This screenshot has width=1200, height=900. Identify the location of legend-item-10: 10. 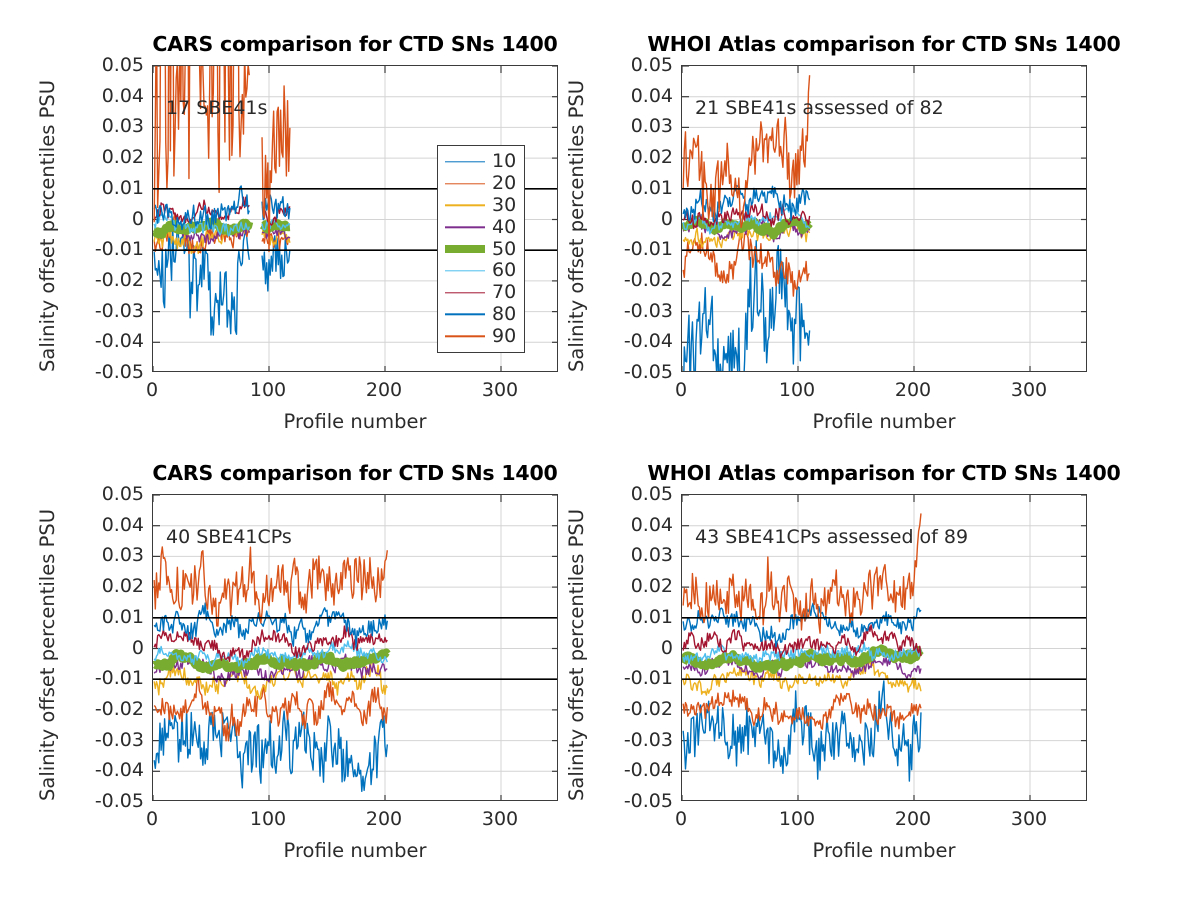
(480, 162).